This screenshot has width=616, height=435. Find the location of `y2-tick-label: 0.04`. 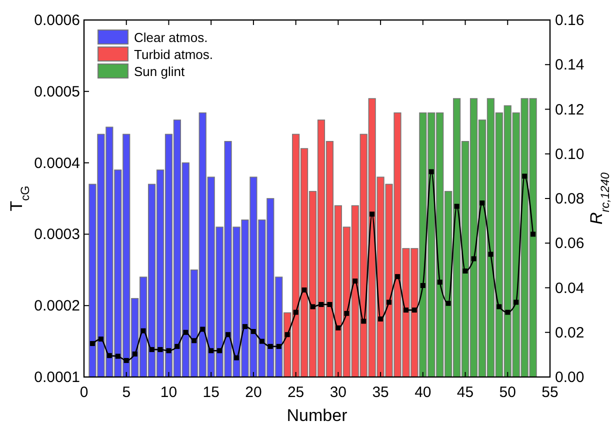

y2-tick-label: 0.04 is located at coordinates (569, 288).